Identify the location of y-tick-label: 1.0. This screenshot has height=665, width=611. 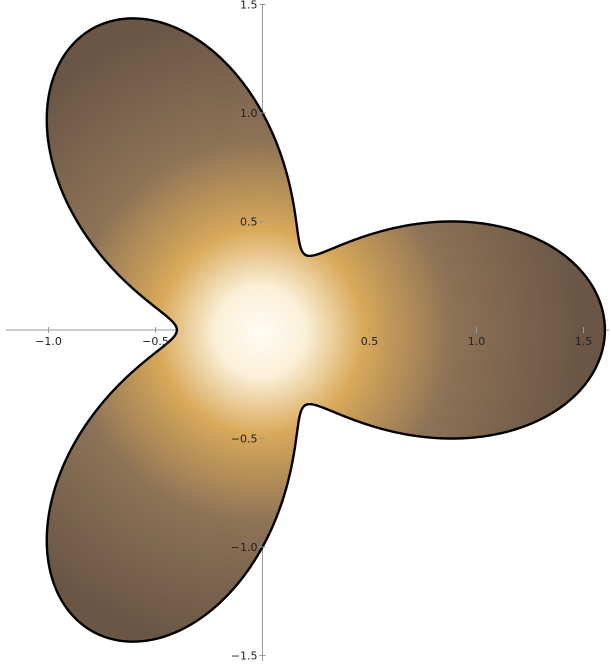
(249, 113).